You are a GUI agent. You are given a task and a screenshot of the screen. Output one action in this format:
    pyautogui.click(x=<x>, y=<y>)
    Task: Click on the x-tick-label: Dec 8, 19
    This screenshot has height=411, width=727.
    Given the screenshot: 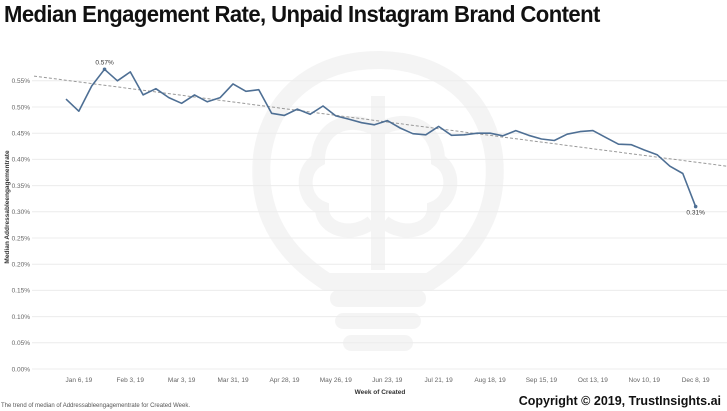 What is the action you would take?
    pyautogui.click(x=696, y=380)
    